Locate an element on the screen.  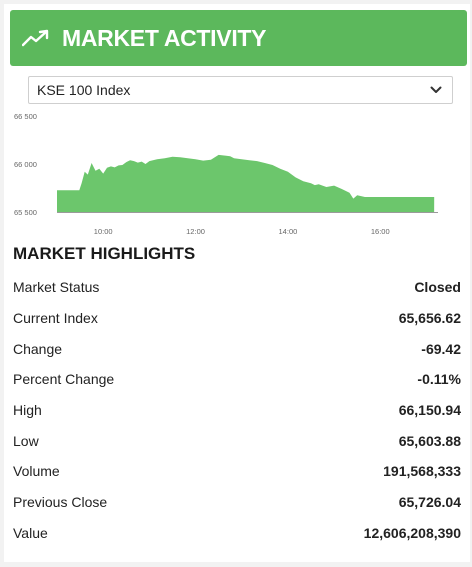
highlight-value: 65,656.62 is located at coordinates (429, 318).